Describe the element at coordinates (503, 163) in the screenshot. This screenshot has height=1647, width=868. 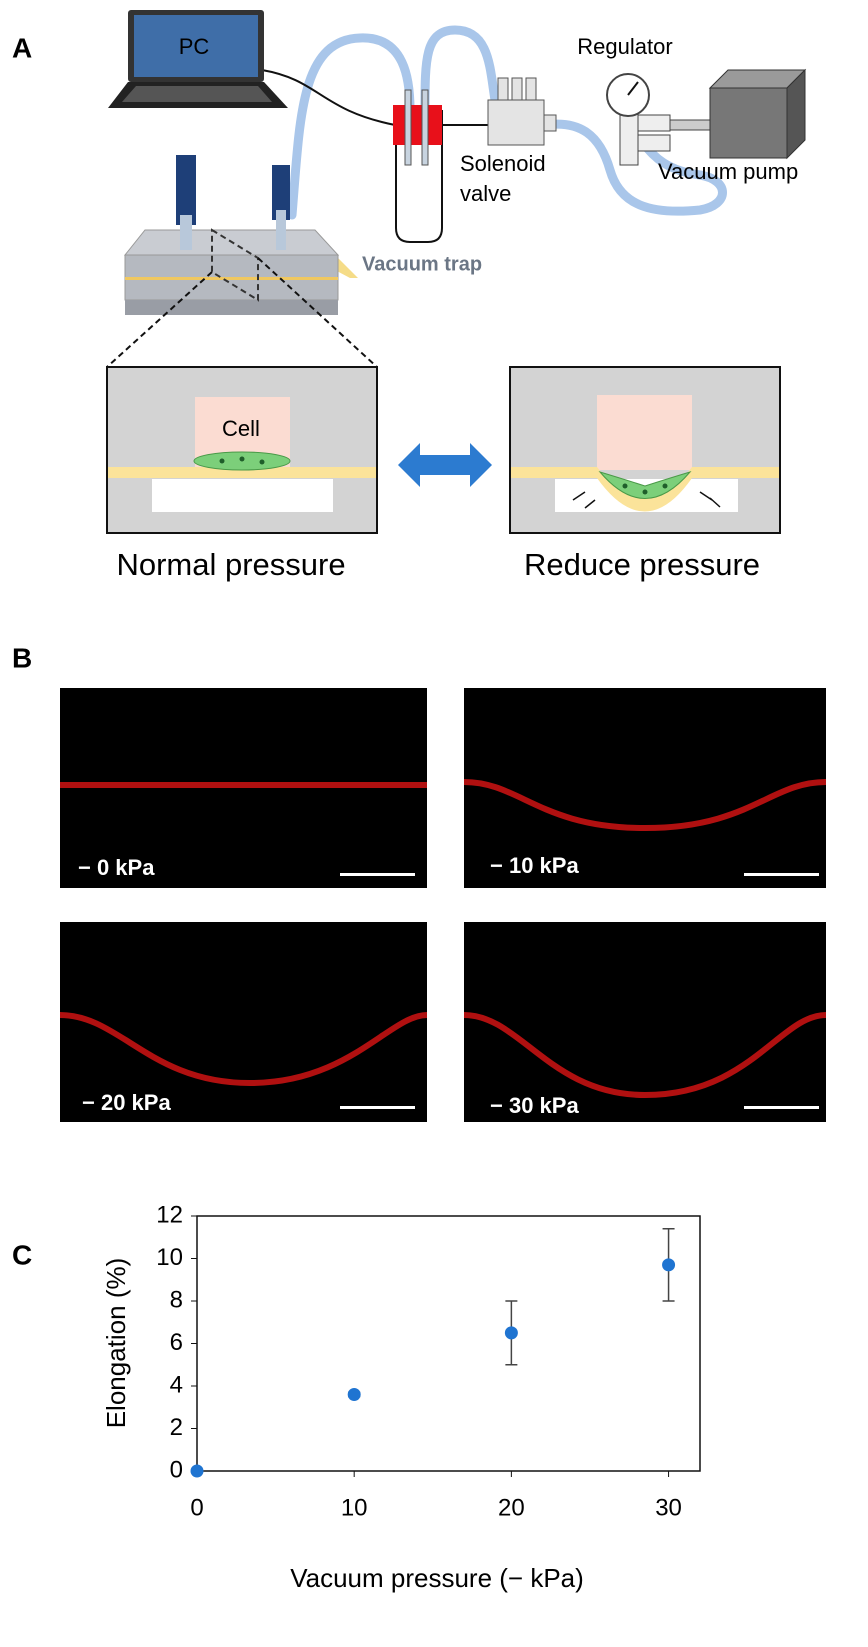
I see `solenoid-label: Solenoid` at that location.